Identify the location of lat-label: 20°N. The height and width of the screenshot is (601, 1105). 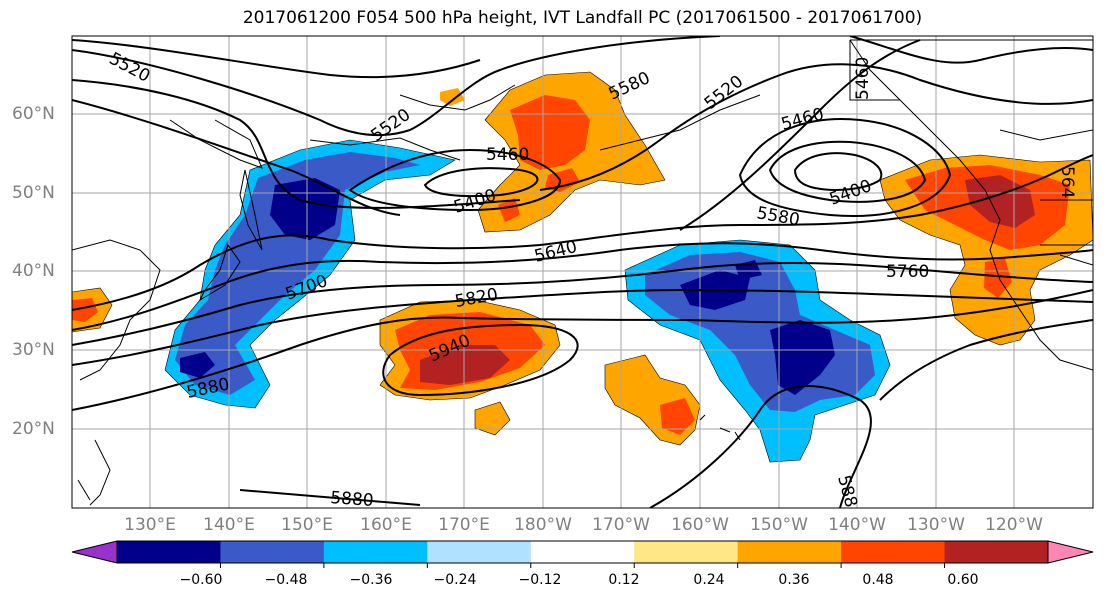
(33, 429).